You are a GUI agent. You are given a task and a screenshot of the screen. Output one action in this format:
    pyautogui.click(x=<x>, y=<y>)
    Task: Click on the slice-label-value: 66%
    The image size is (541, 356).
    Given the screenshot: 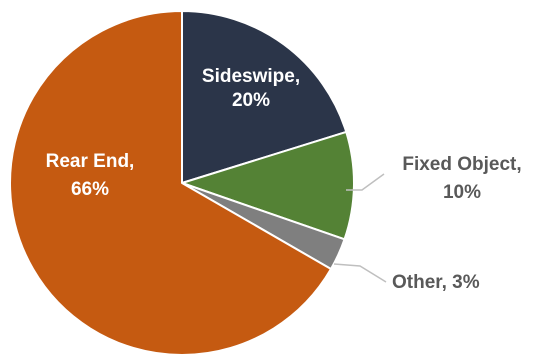 What is the action you would take?
    pyautogui.click(x=90, y=189)
    